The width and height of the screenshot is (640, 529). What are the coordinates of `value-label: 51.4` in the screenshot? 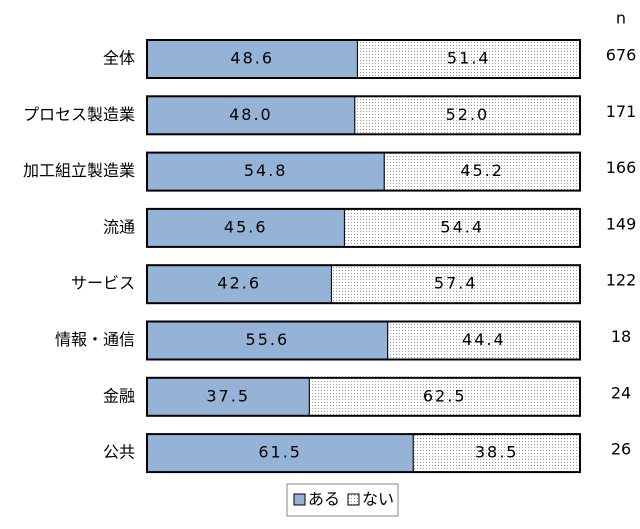 It's located at (469, 58).